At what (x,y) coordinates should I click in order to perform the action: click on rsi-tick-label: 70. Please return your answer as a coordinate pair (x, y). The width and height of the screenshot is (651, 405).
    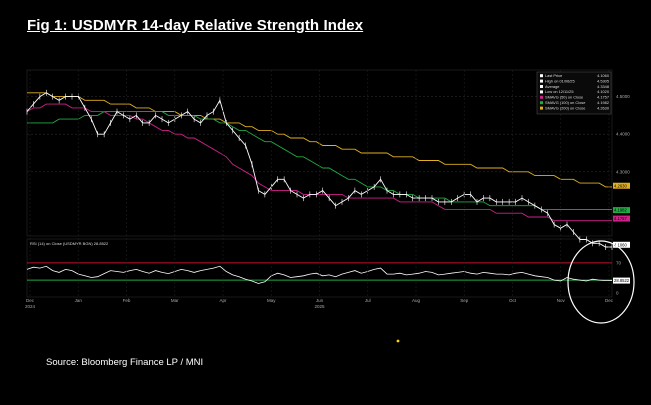
    Looking at the image, I should click on (619, 262).